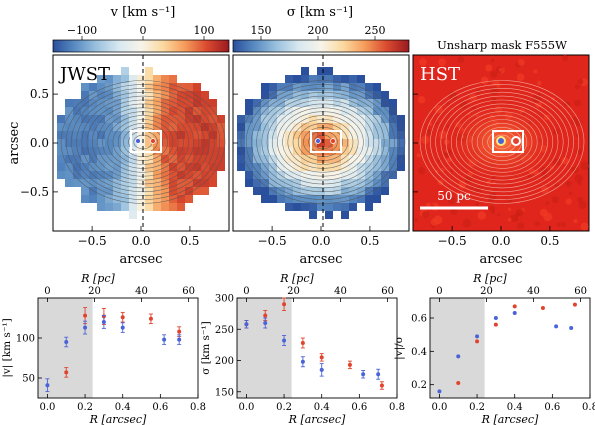  What do you see at coordinates (224, 299) in the screenshot?
I see `y-tick-label: 300` at bounding box center [224, 299].